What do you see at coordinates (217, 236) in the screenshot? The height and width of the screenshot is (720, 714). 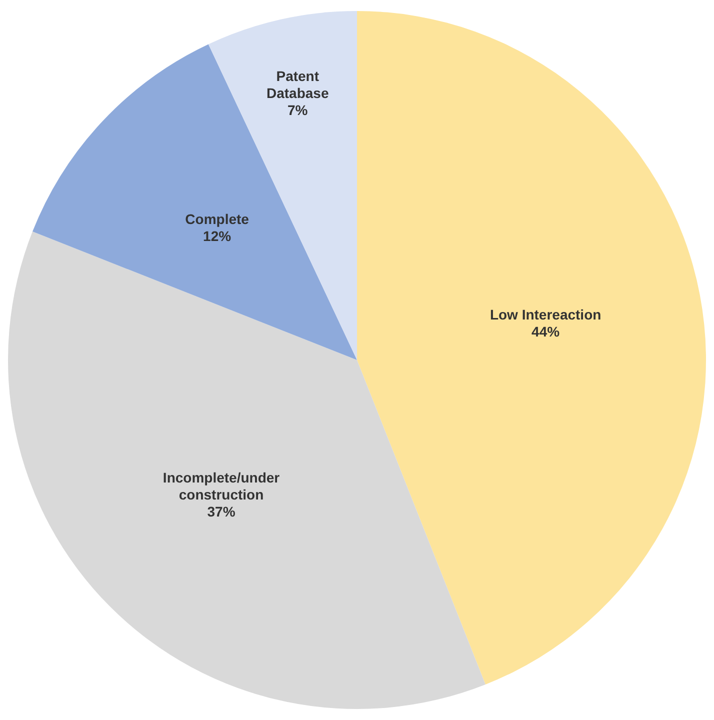 I see `data-label: 12%` at bounding box center [217, 236].